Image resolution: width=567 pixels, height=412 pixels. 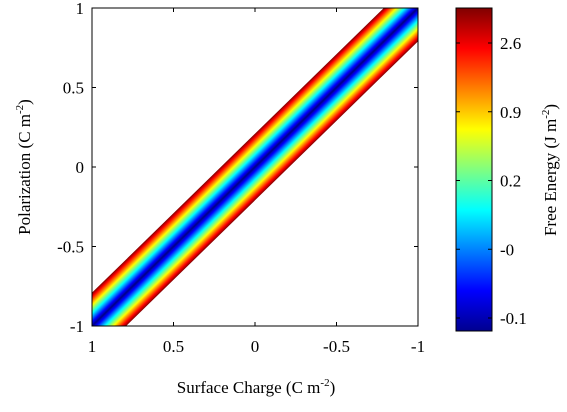 I want to click on y-tick-label: 1, so click(x=80, y=9).